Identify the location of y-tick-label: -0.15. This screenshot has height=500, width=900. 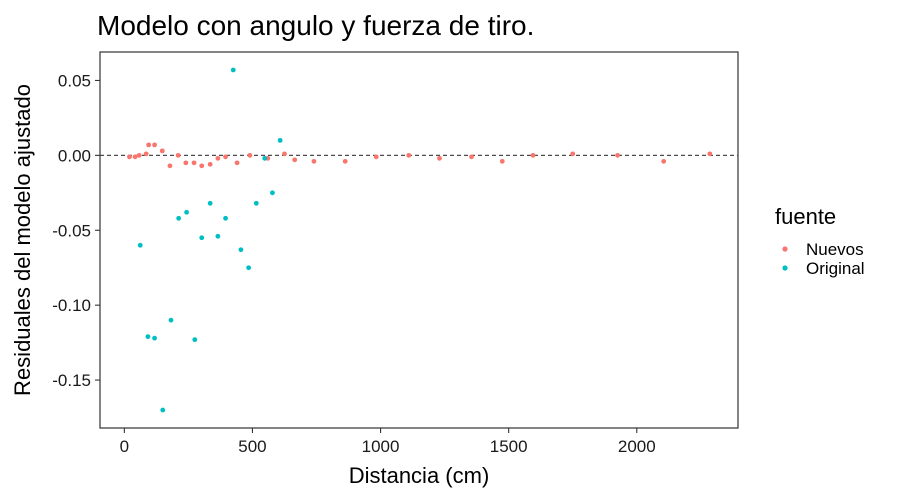
(71, 380).